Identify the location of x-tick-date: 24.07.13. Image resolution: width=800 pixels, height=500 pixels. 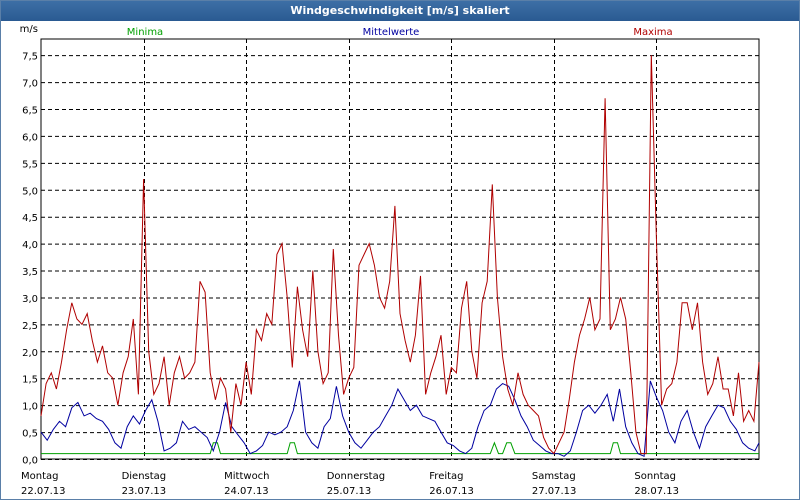
(246, 491).